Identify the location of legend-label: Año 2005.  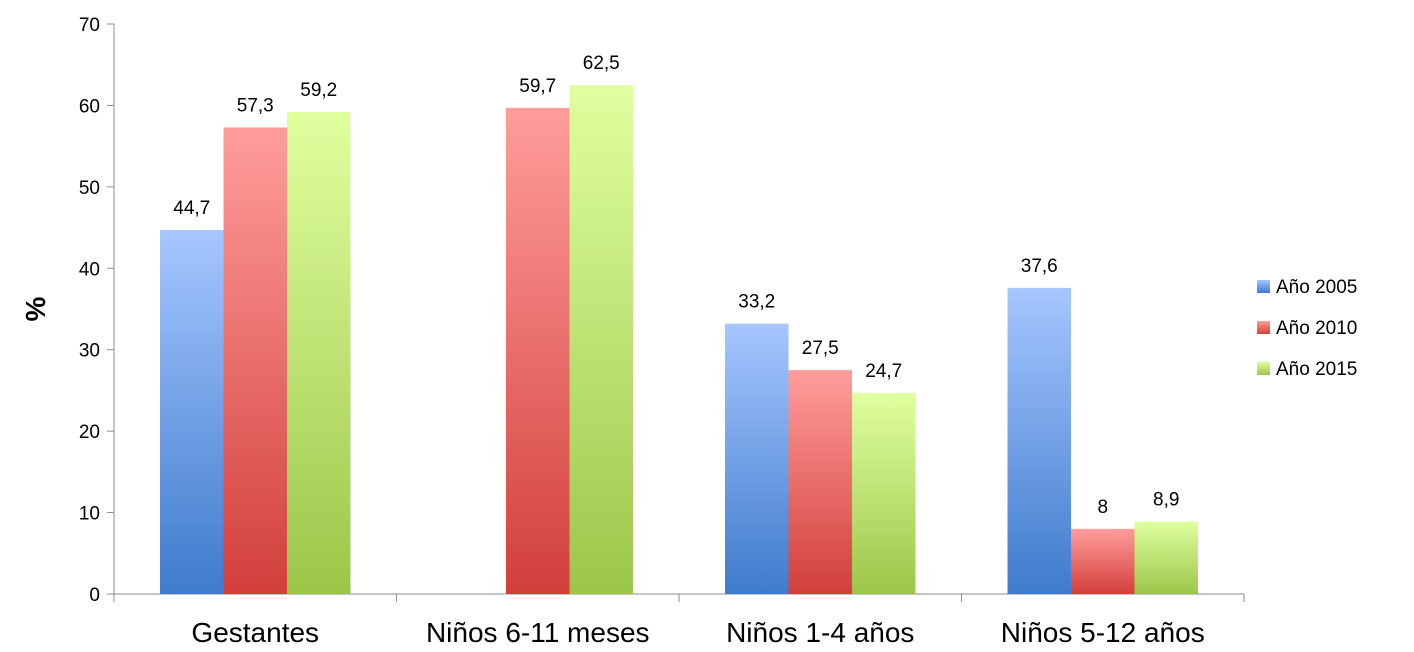
(1316, 287).